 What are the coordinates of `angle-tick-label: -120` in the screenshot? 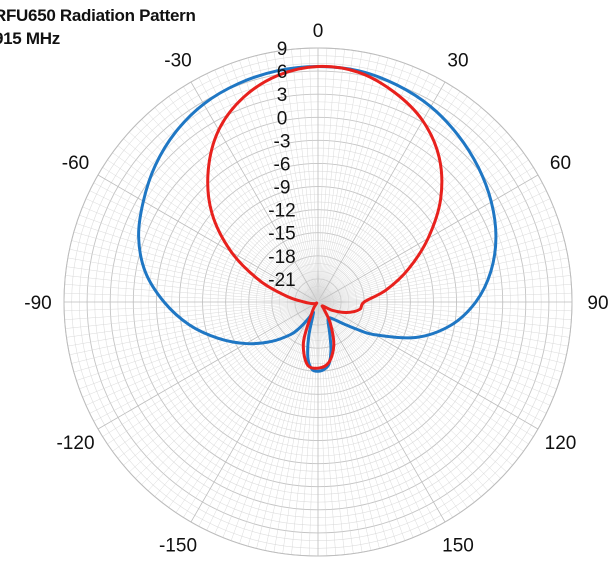 It's located at (75, 443).